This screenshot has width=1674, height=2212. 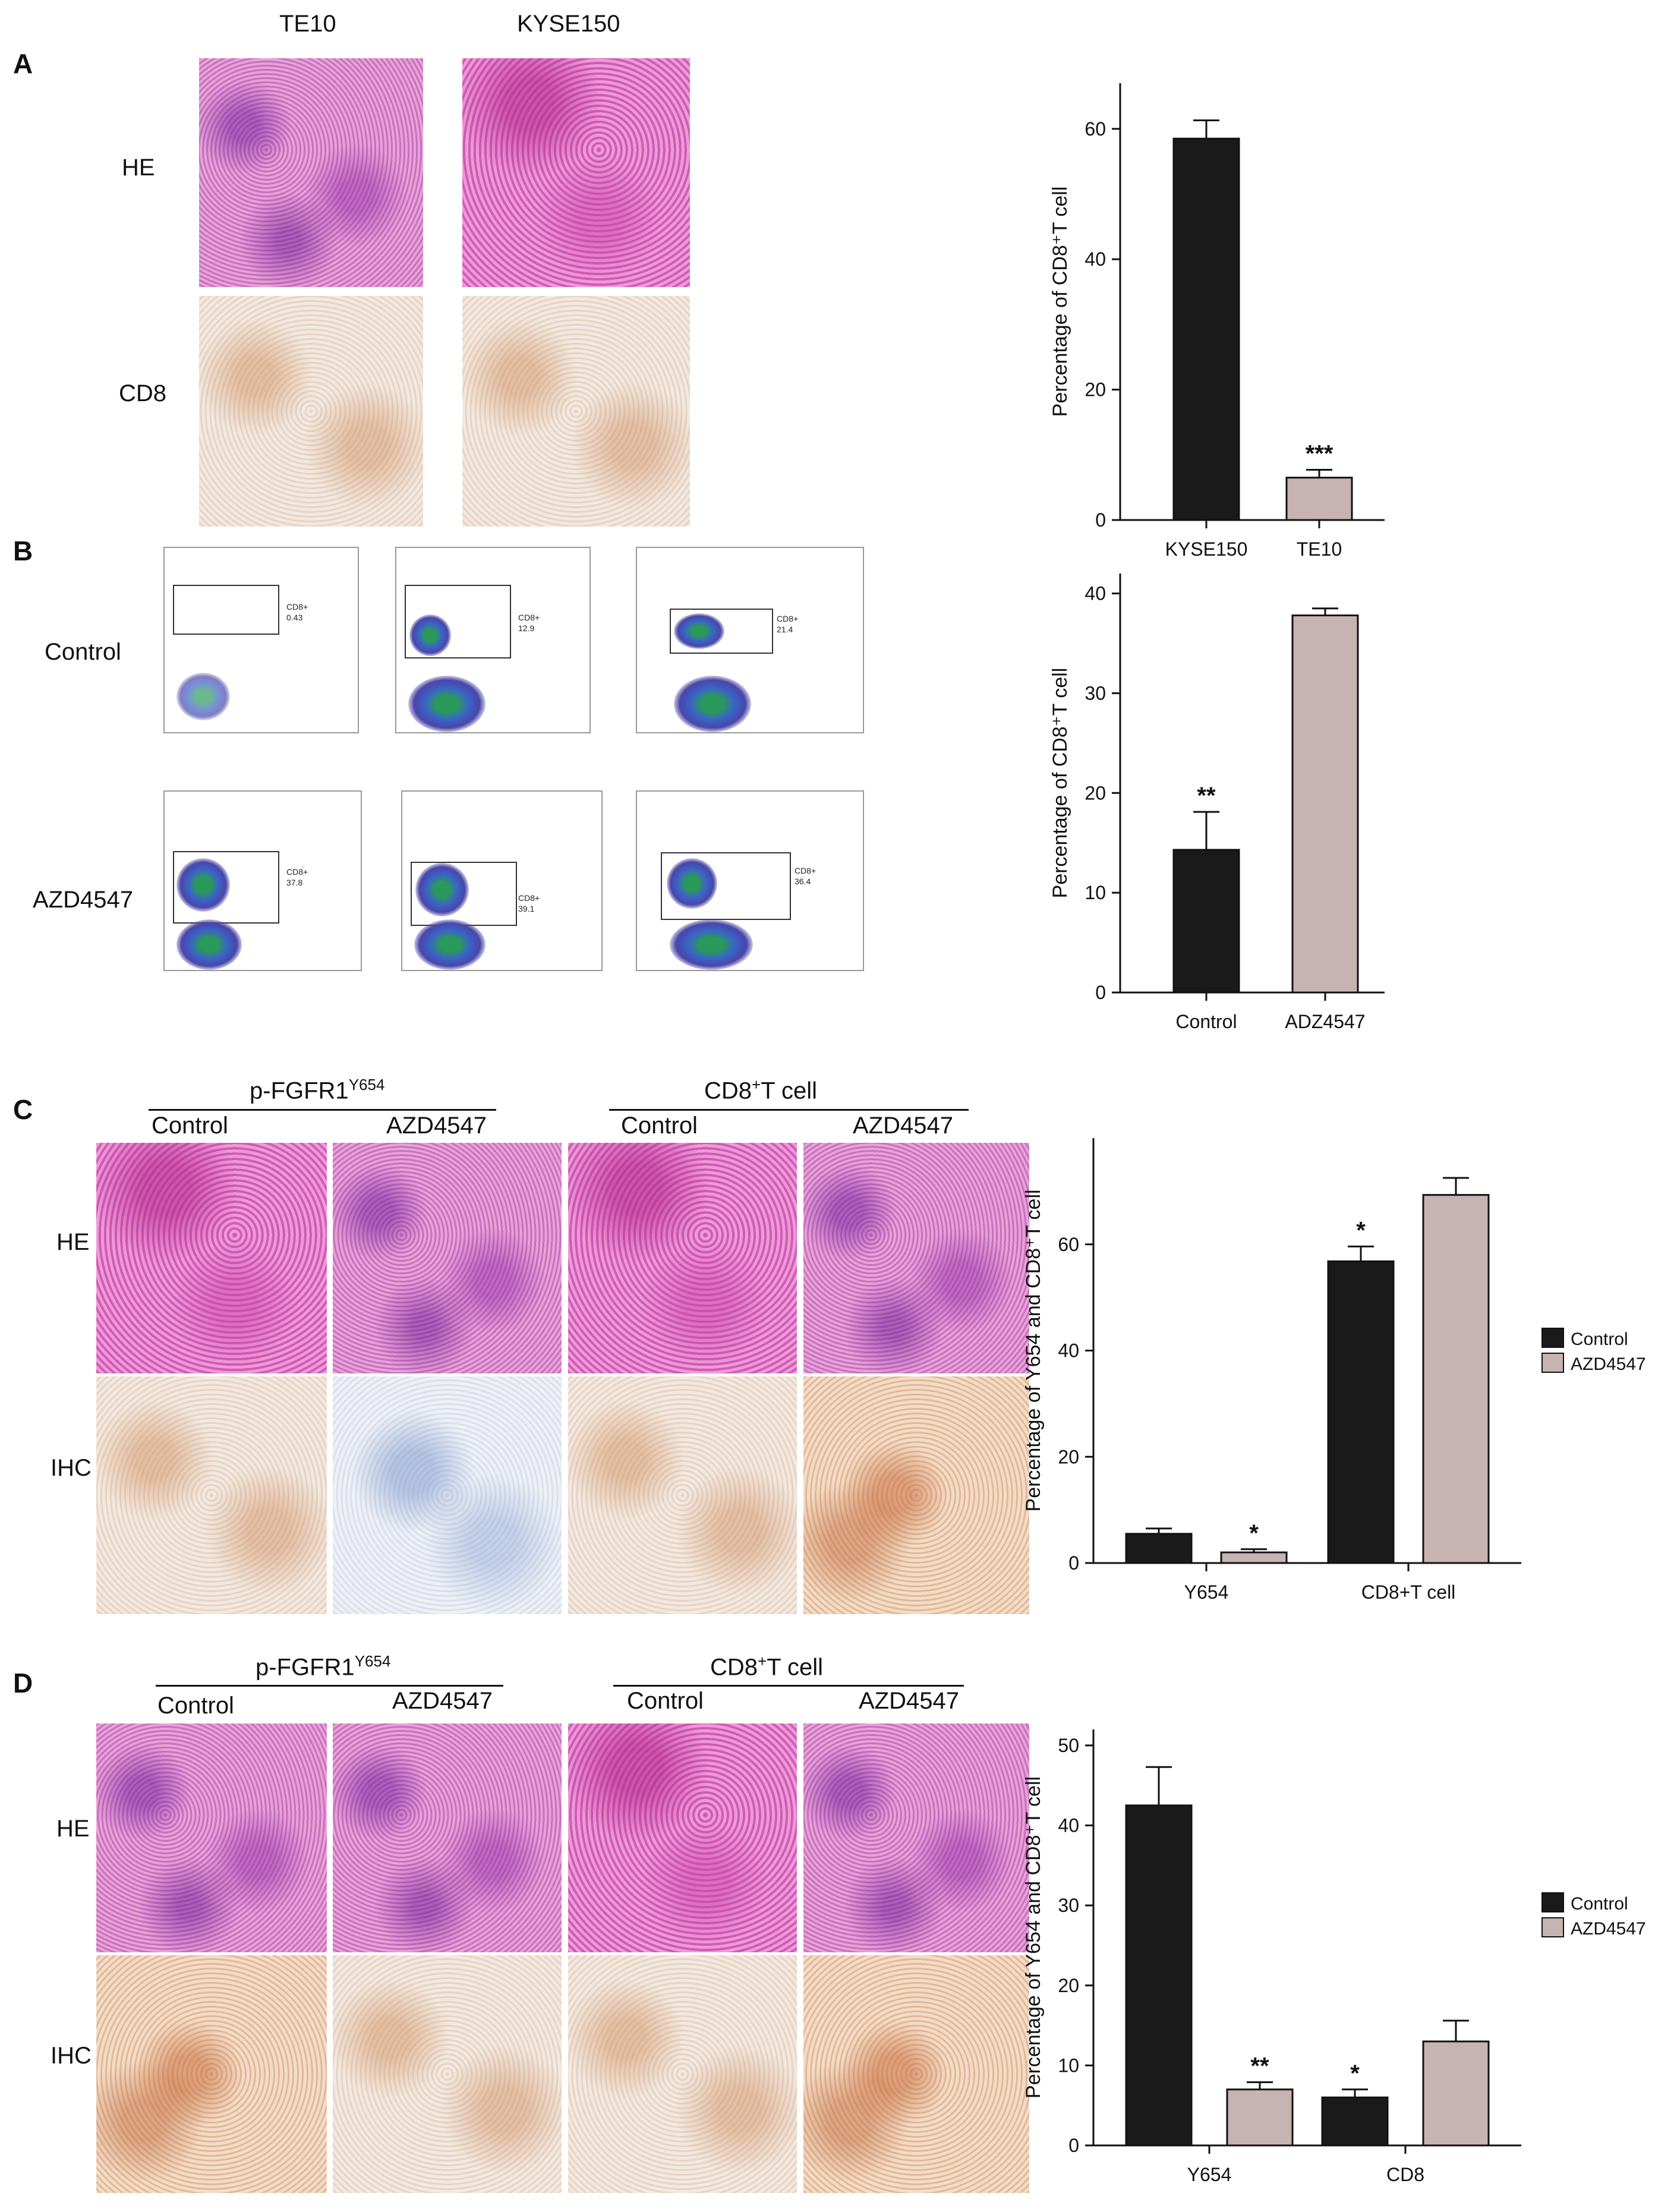 What do you see at coordinates (750, 640) in the screenshot?
I see `flow-plot-control-3: CD8+ 21.4` at bounding box center [750, 640].